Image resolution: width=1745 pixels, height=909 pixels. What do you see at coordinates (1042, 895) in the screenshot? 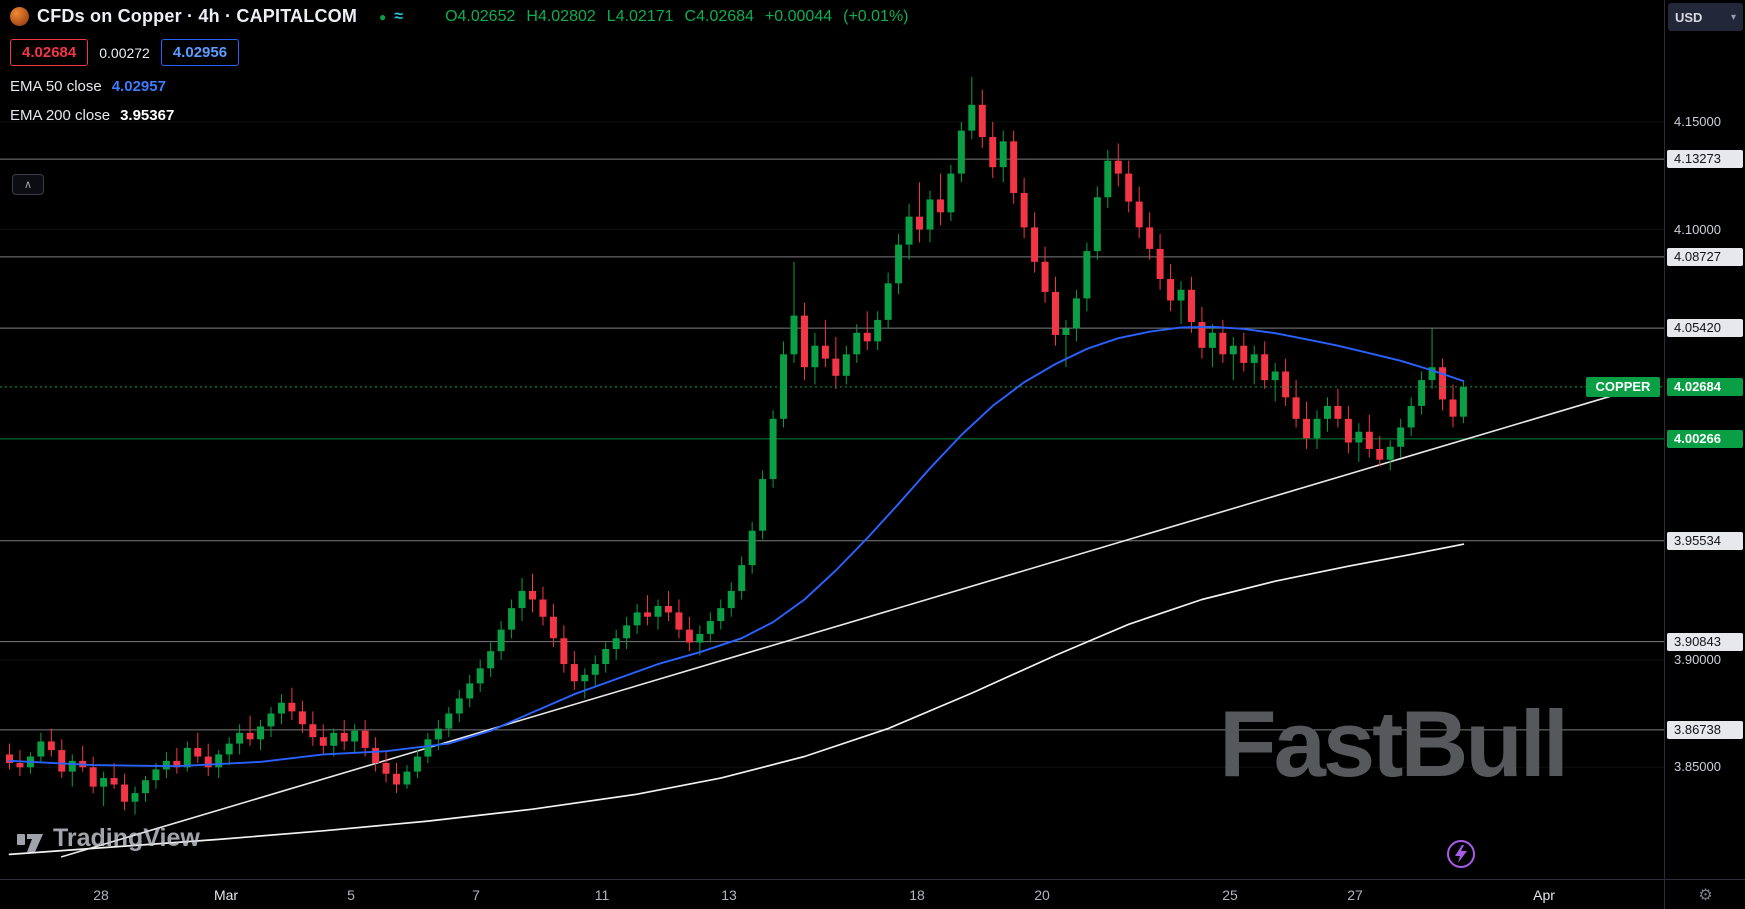
I see `time-tick-label: 20` at bounding box center [1042, 895].